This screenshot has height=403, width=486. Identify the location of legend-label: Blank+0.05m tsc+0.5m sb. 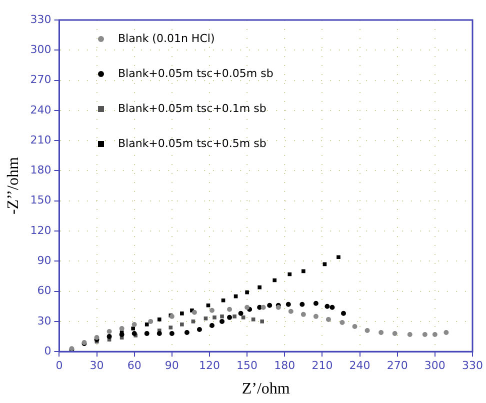
(192, 143).